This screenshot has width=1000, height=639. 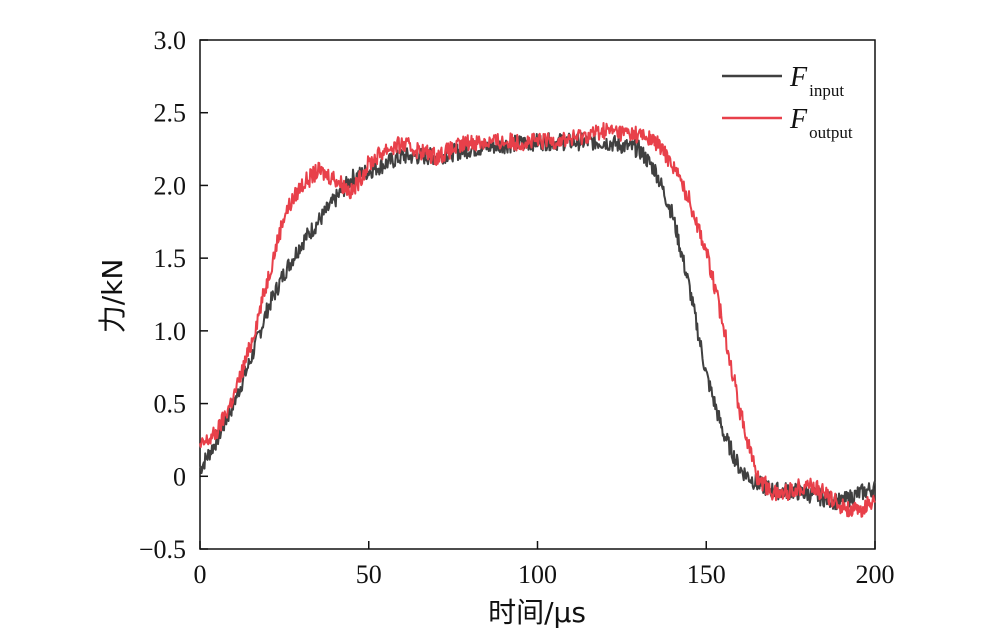 What do you see at coordinates (179, 476) in the screenshot?
I see `y-tick-label: 0` at bounding box center [179, 476].